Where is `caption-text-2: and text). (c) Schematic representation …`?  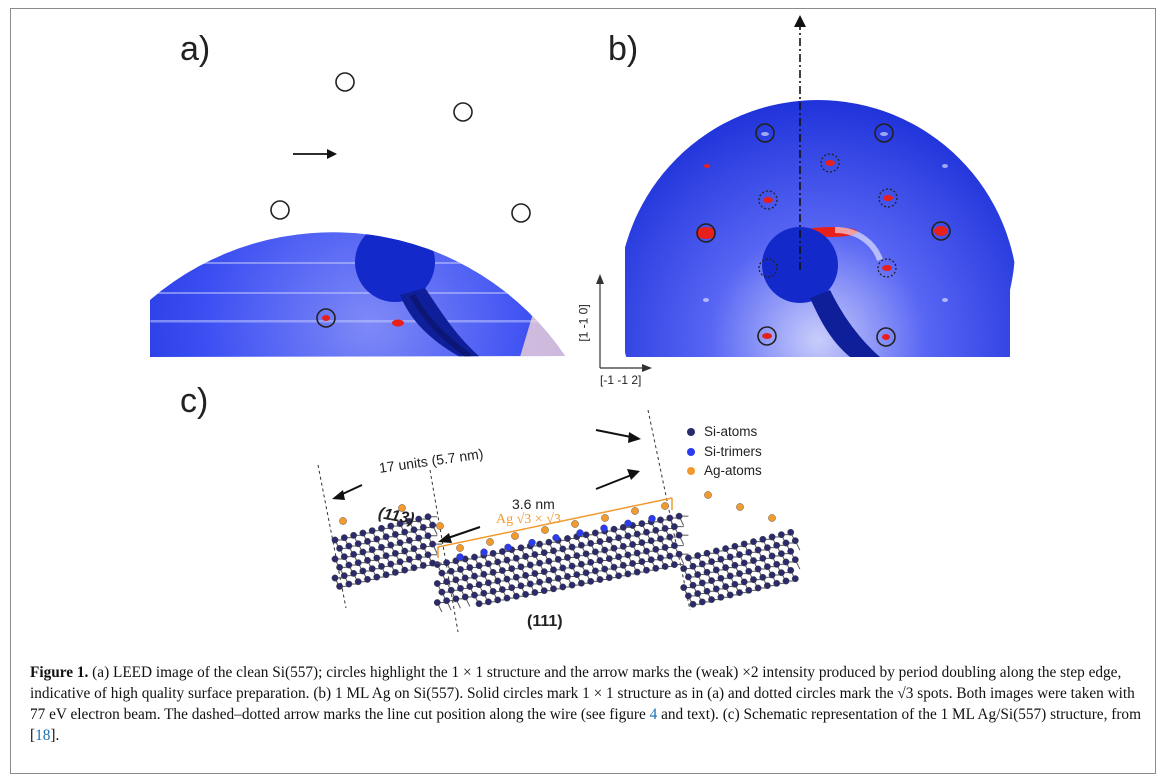
caption-text-2: and text). (c) Schematic representation … is located at coordinates (585, 725).